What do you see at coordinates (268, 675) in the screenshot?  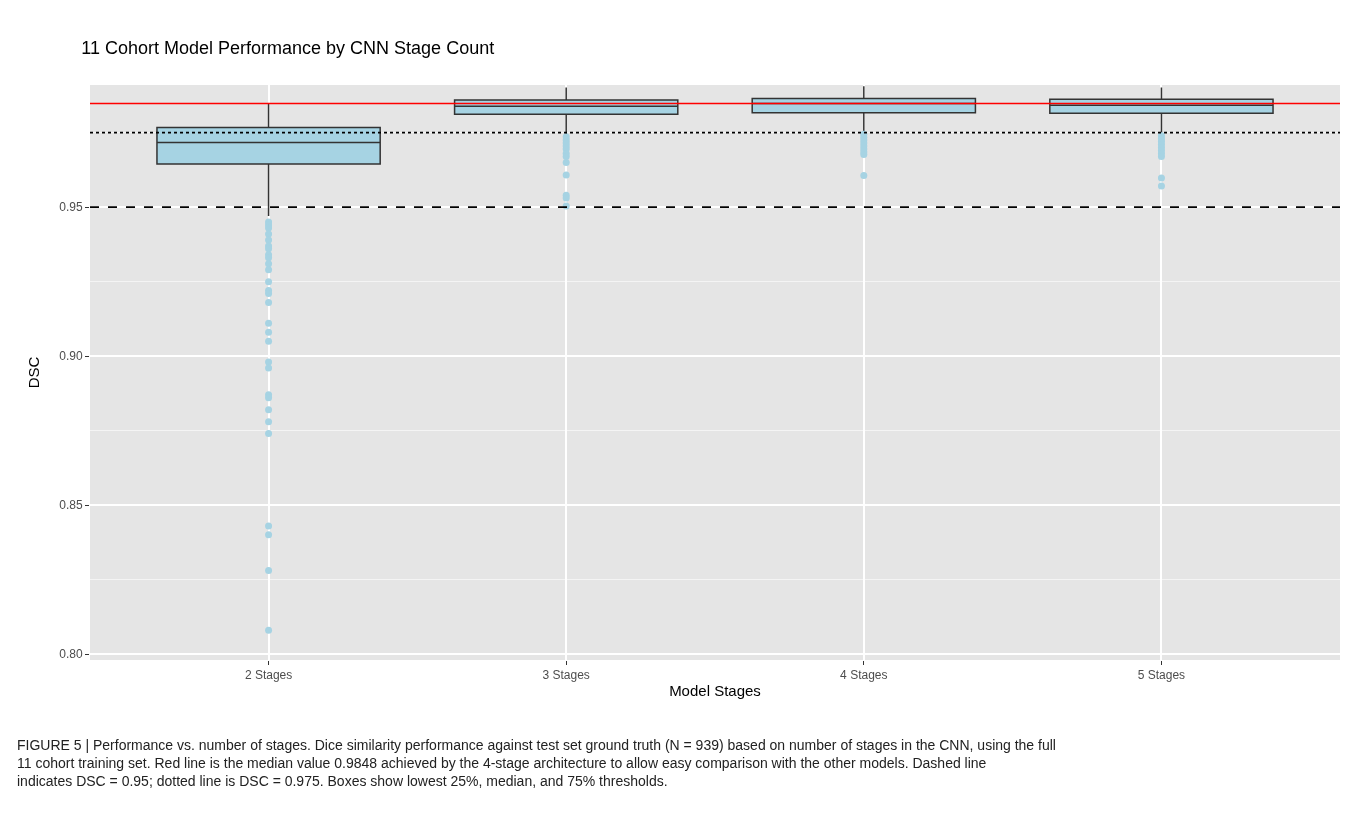 I see `x-tick-label: 2 Stages` at bounding box center [268, 675].